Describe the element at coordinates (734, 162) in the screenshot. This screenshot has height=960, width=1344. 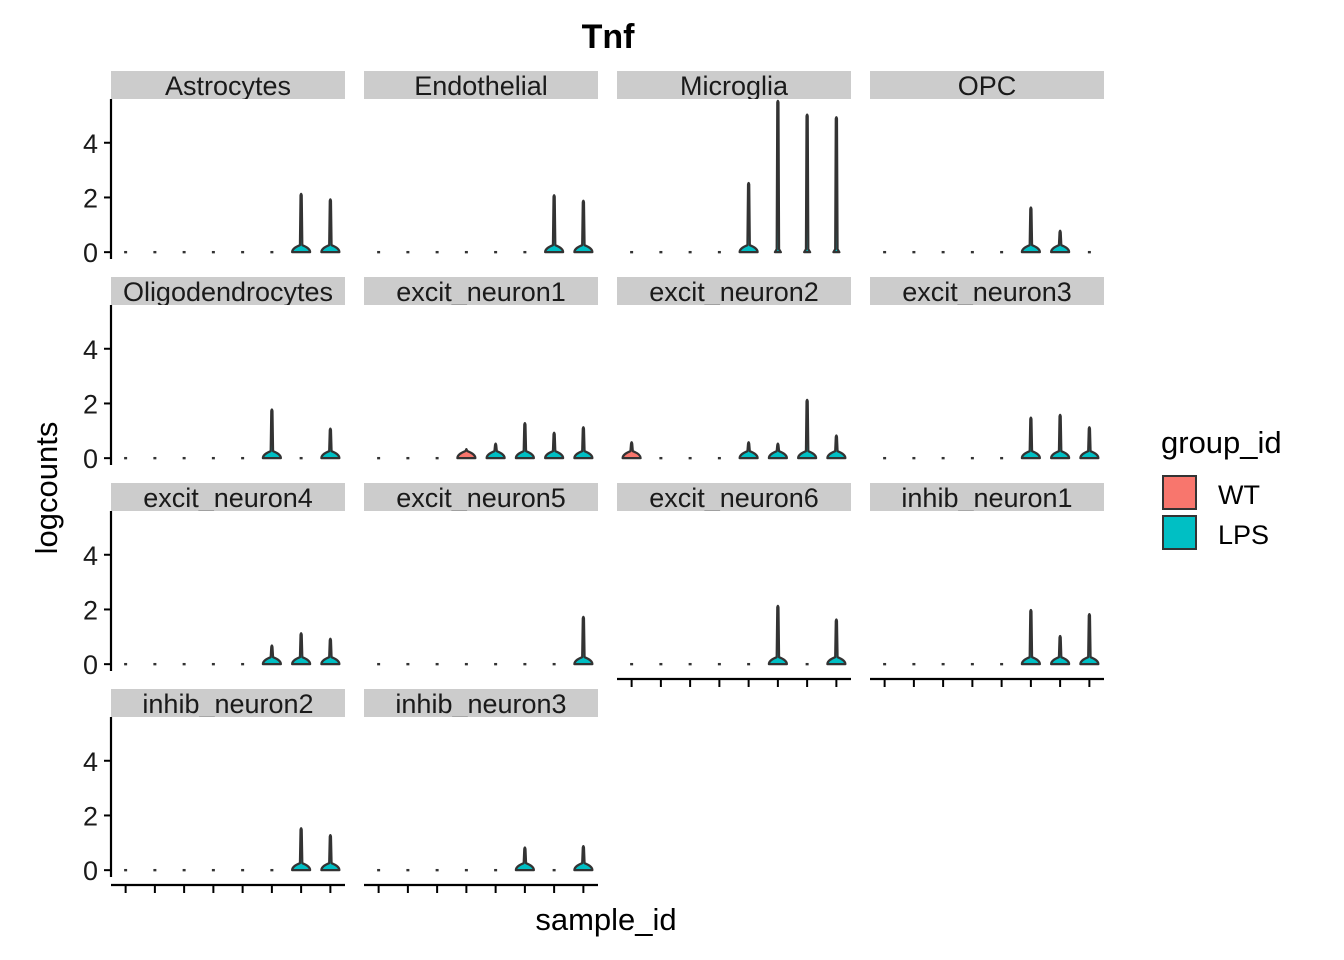
I see `facet-panel: Microglia` at that location.